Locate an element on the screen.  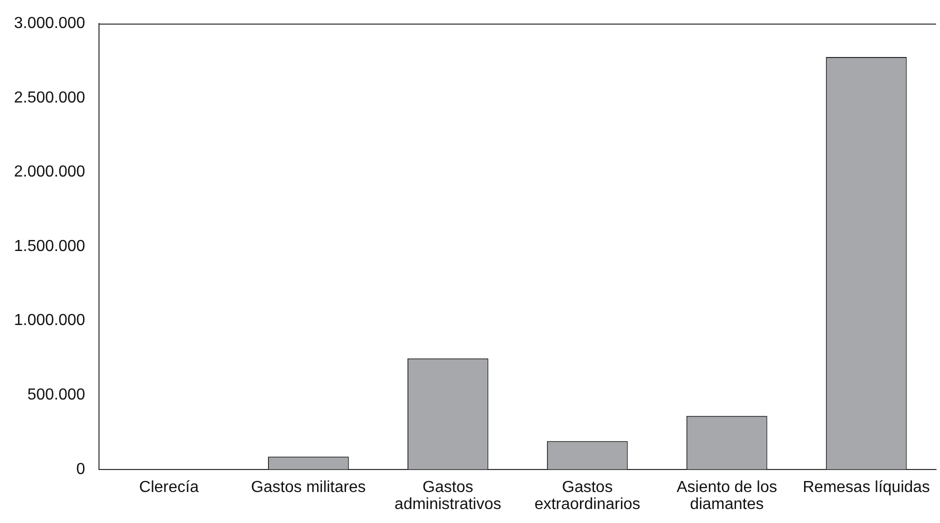
y-tick-label: 3.000.000 is located at coordinates (50, 23).